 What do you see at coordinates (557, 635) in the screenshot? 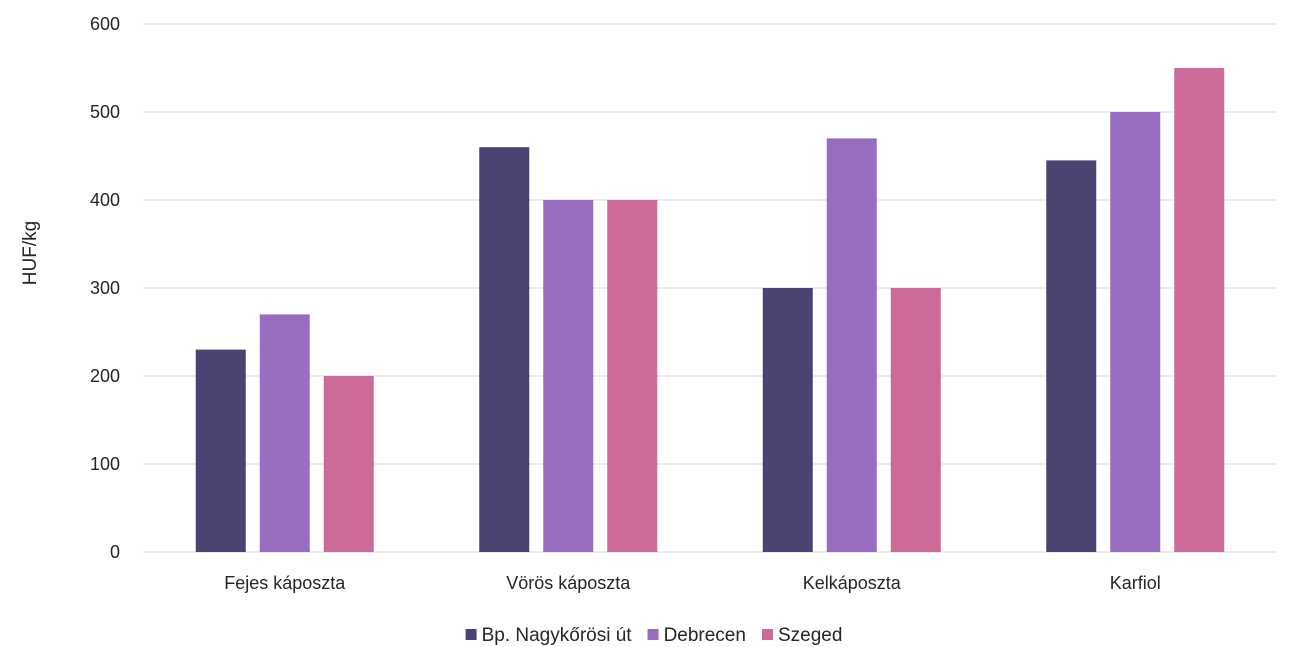
I see `legend-label: Bp. Nagykőrösi út` at bounding box center [557, 635].